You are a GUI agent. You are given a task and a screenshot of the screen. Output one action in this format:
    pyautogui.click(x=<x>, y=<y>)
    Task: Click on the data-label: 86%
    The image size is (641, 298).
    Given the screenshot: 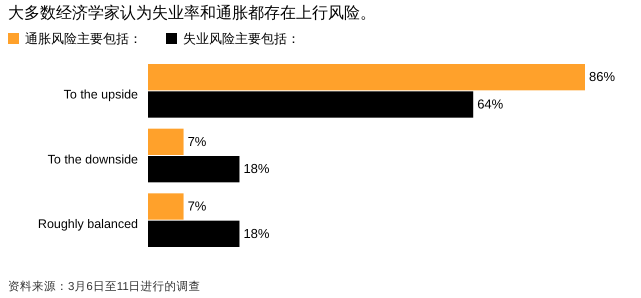 What is the action you would take?
    pyautogui.click(x=602, y=76)
    